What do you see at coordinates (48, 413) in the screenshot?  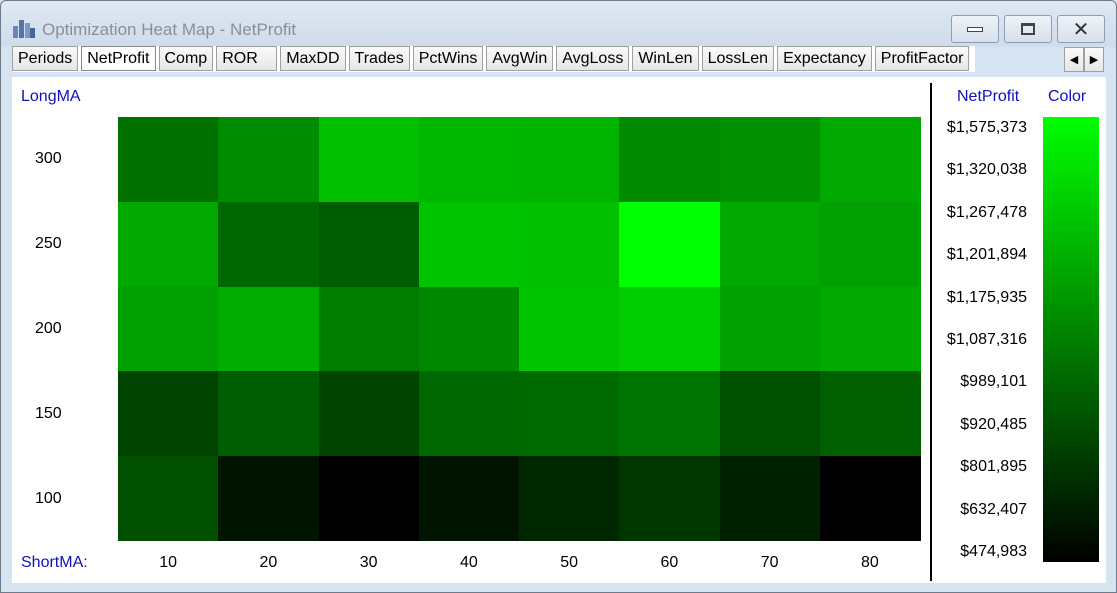 I see `row-label: 150` at bounding box center [48, 413].